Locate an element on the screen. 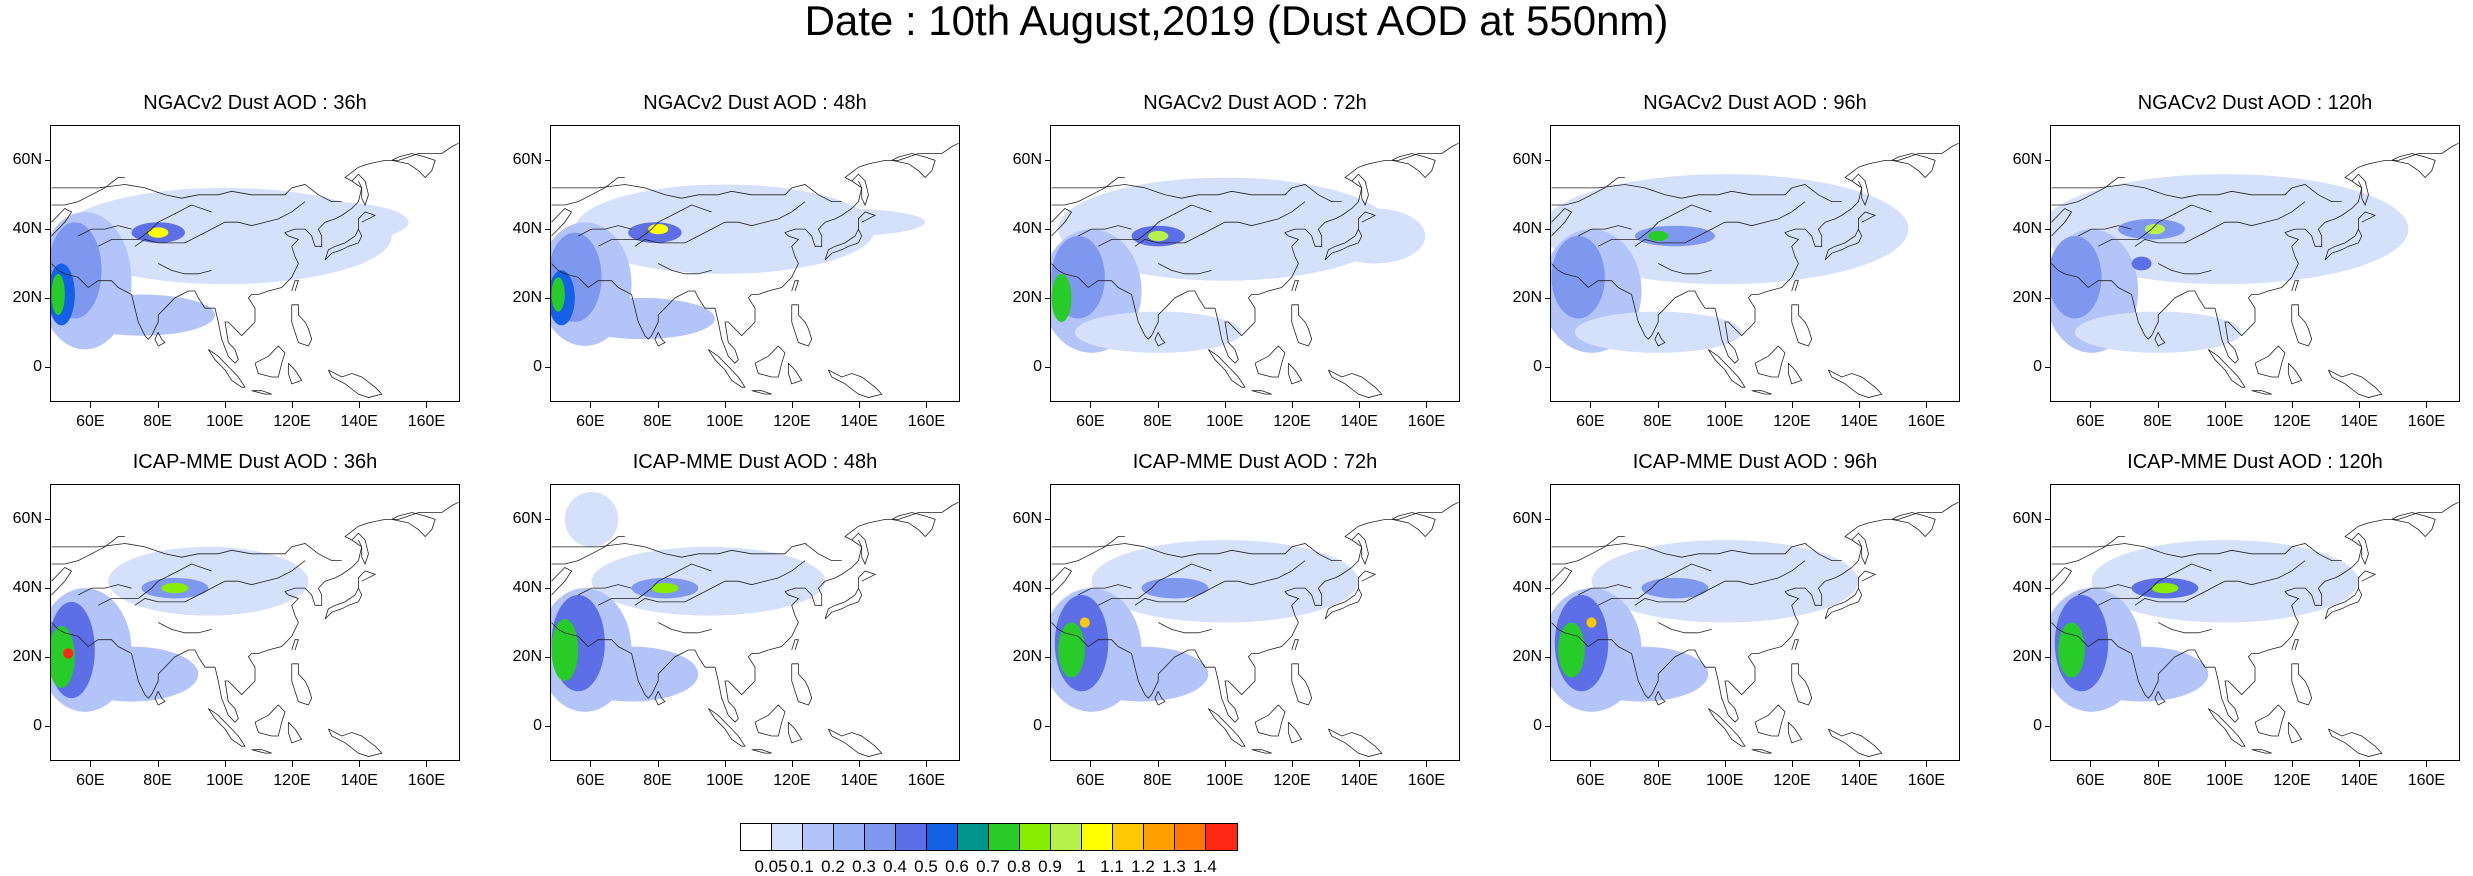 The height and width of the screenshot is (876, 2473). y-tick-label: 40N is located at coordinates (1027, 587).